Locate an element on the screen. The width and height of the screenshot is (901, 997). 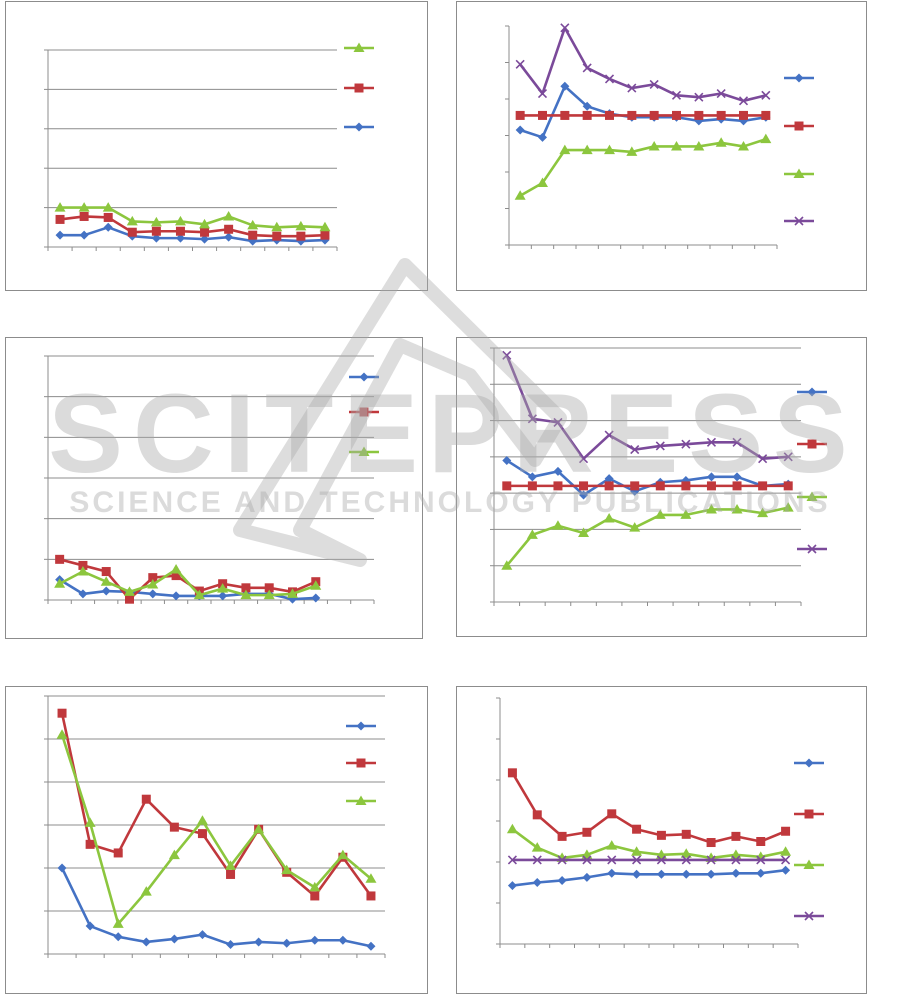
chart-4-legend-purple-marker is located at coordinates (812, 549).